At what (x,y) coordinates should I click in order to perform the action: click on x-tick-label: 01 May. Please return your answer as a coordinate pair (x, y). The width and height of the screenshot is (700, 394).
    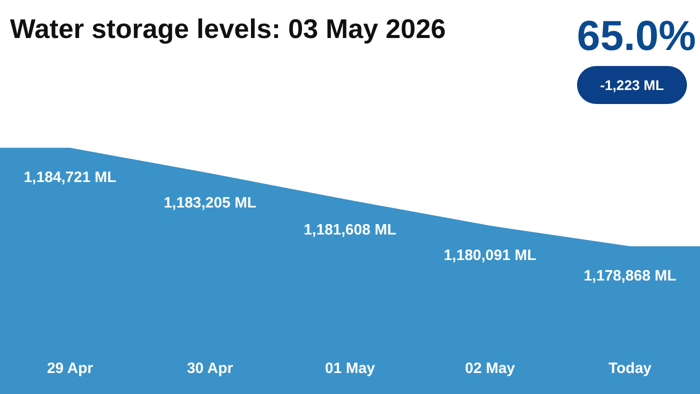
    Looking at the image, I should click on (350, 369).